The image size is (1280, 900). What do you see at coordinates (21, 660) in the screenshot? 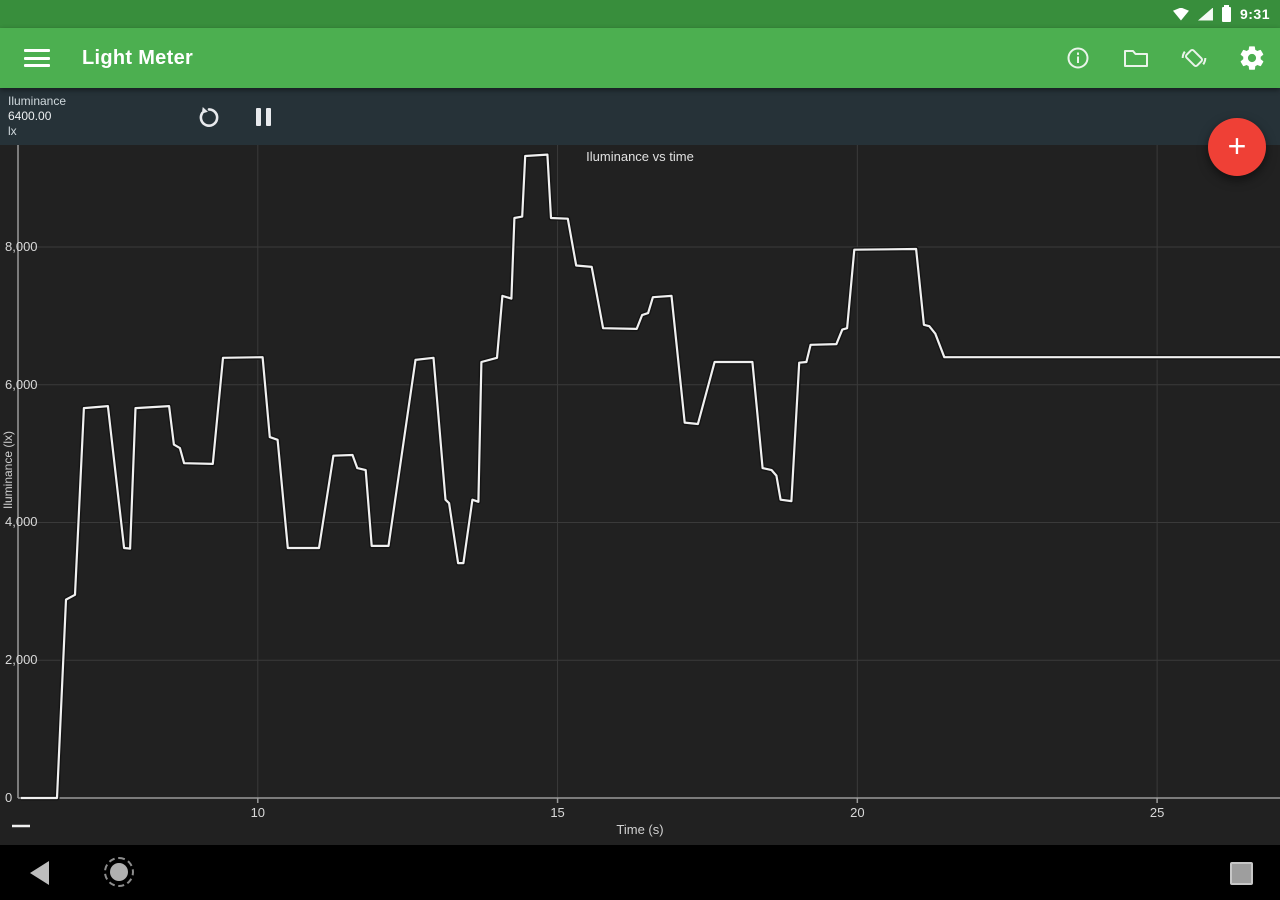
I see `y-tick-label: 2,000` at bounding box center [21, 660].